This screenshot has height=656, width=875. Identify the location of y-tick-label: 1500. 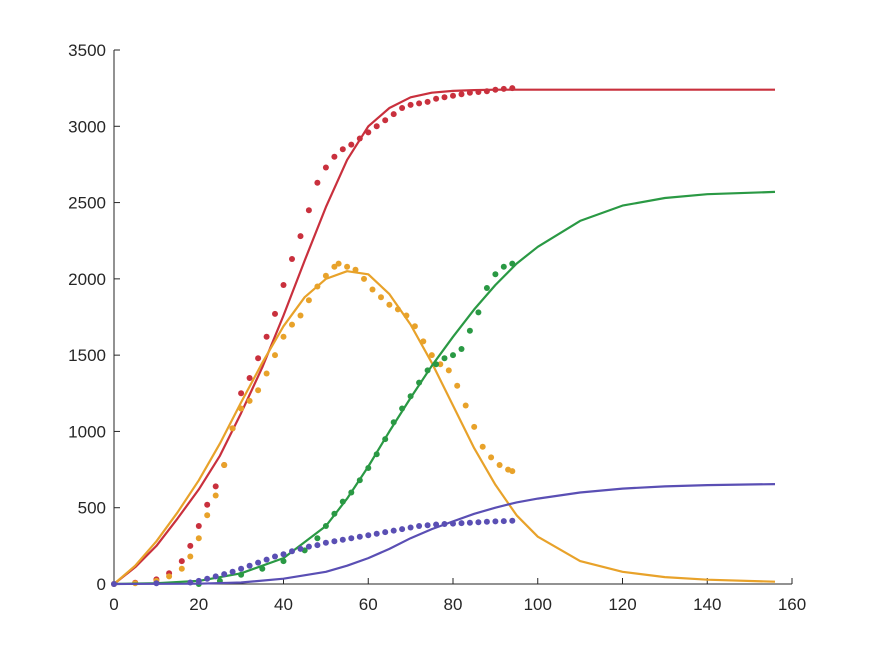
(87, 355).